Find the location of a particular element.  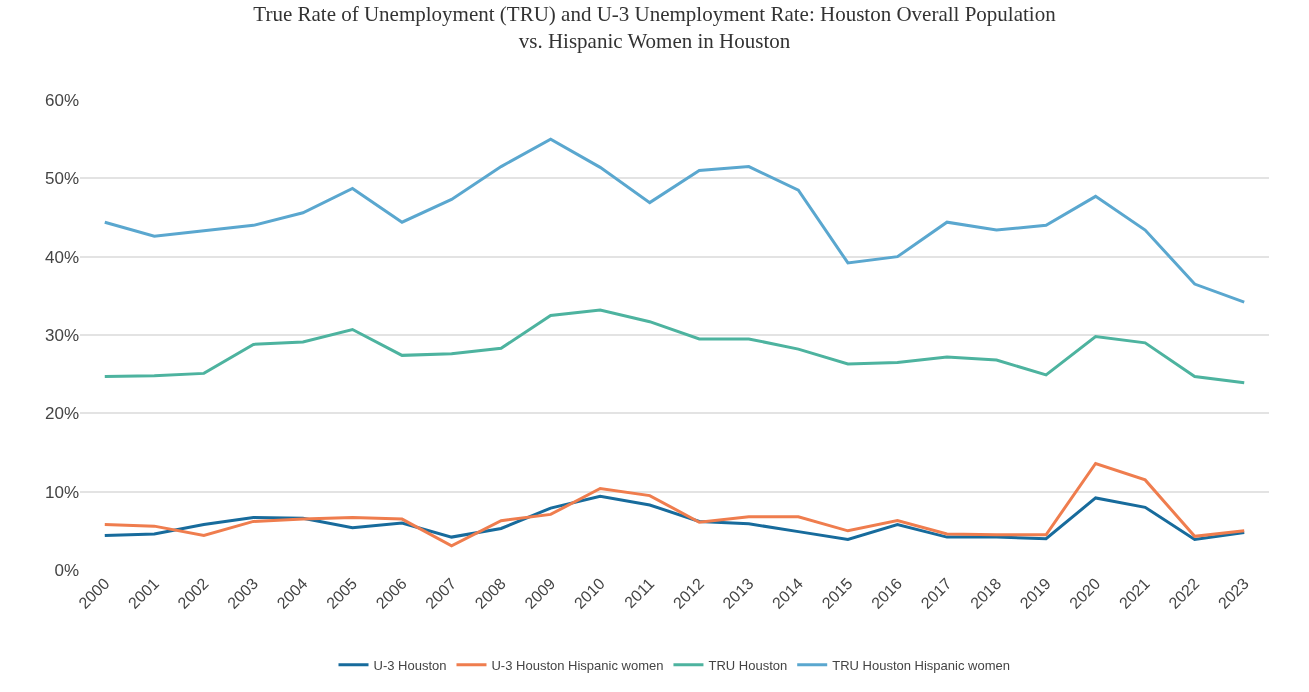

chart-title: True Rate of Unemployment (TRU) and U-3 Unemployment Rate: Houston Overall Population vs. Hispanic Women in Houston is located at coordinates (655, 27).